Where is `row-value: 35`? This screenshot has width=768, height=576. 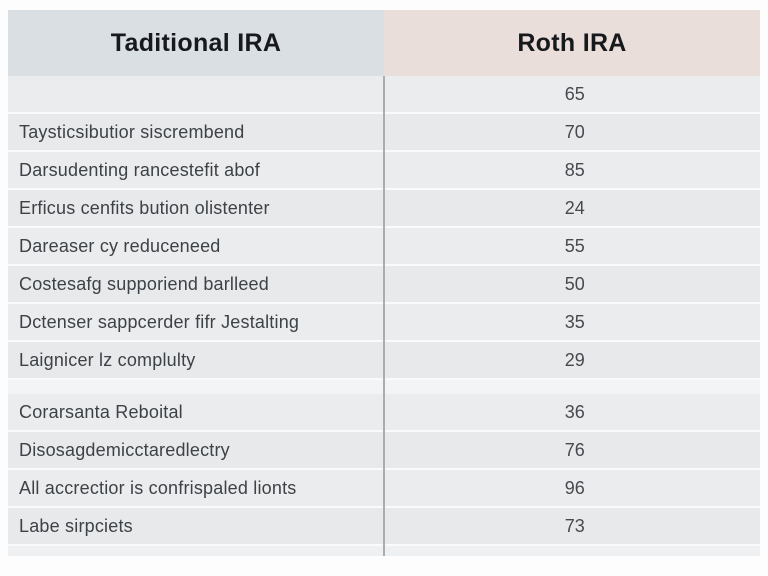
row-value: 35 is located at coordinates (574, 321).